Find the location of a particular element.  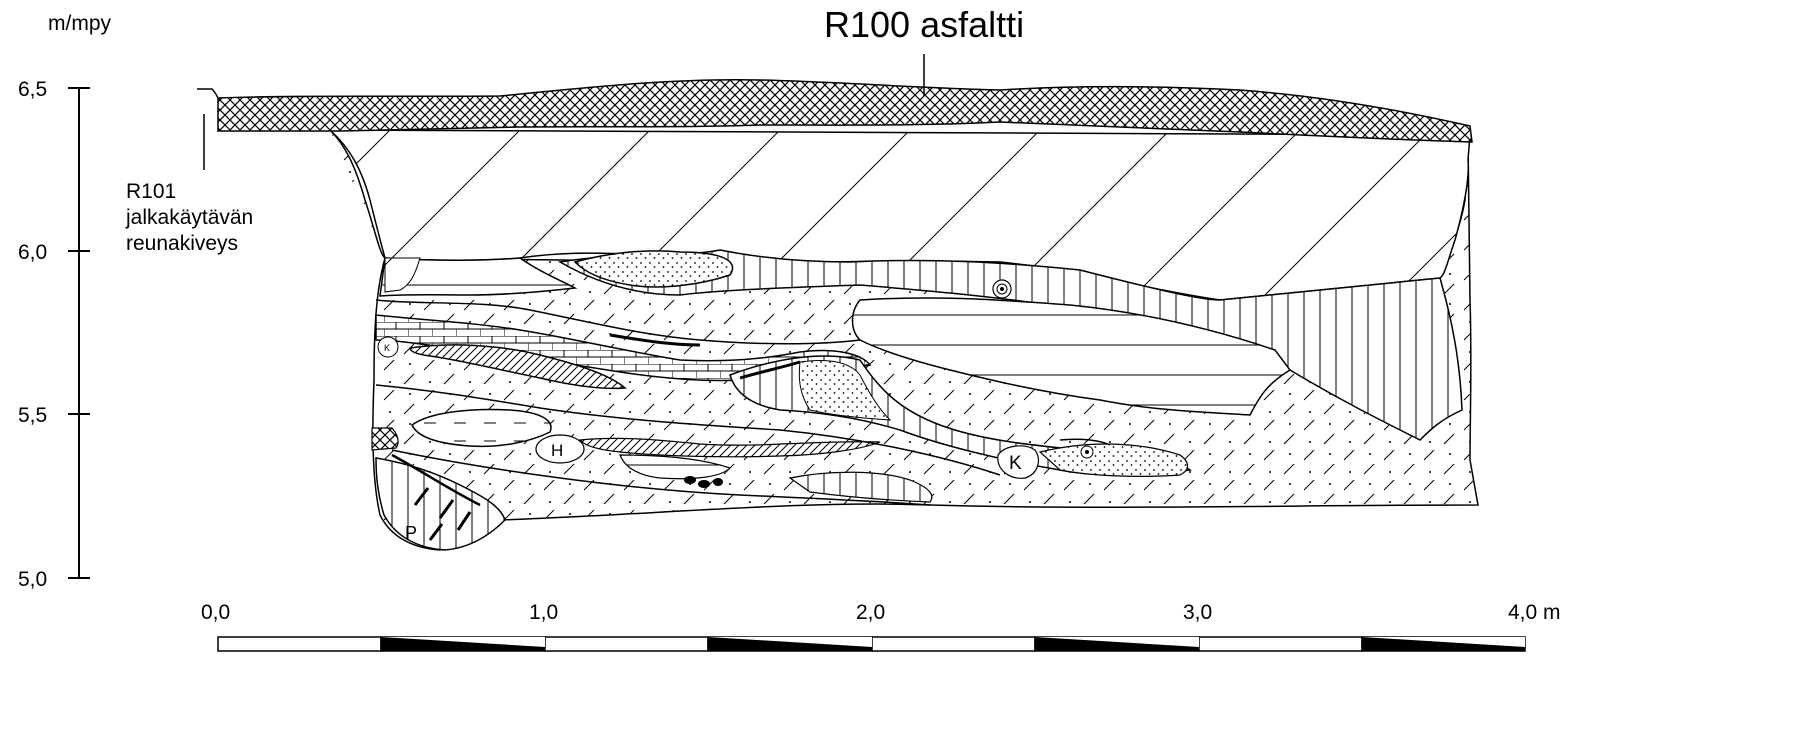

curb-label-line-2: jalkakäytävän is located at coordinates (189, 217).